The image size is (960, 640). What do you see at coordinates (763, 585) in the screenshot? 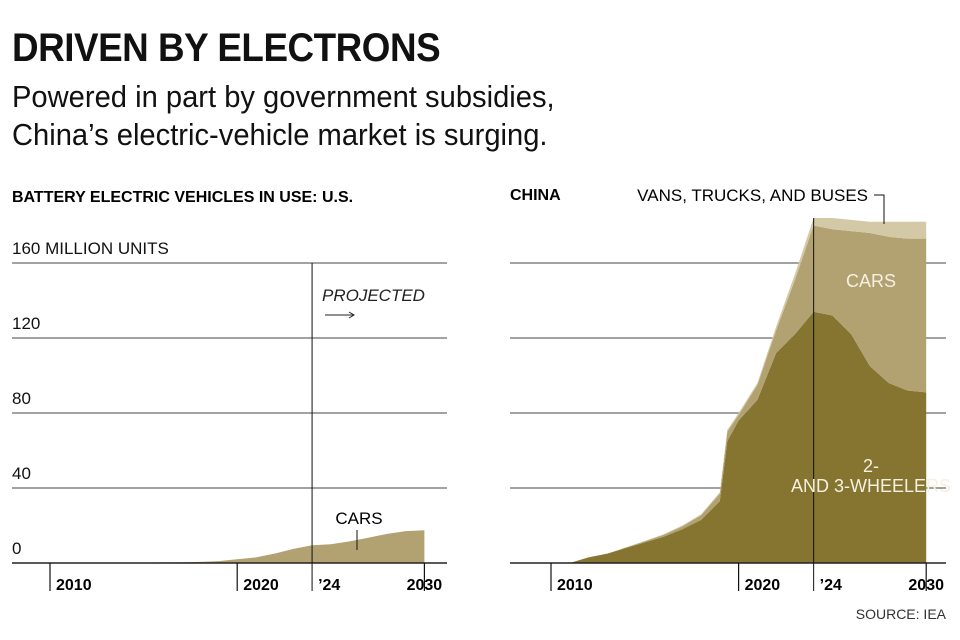
I see `china-xtick-label: 2020` at bounding box center [763, 585].